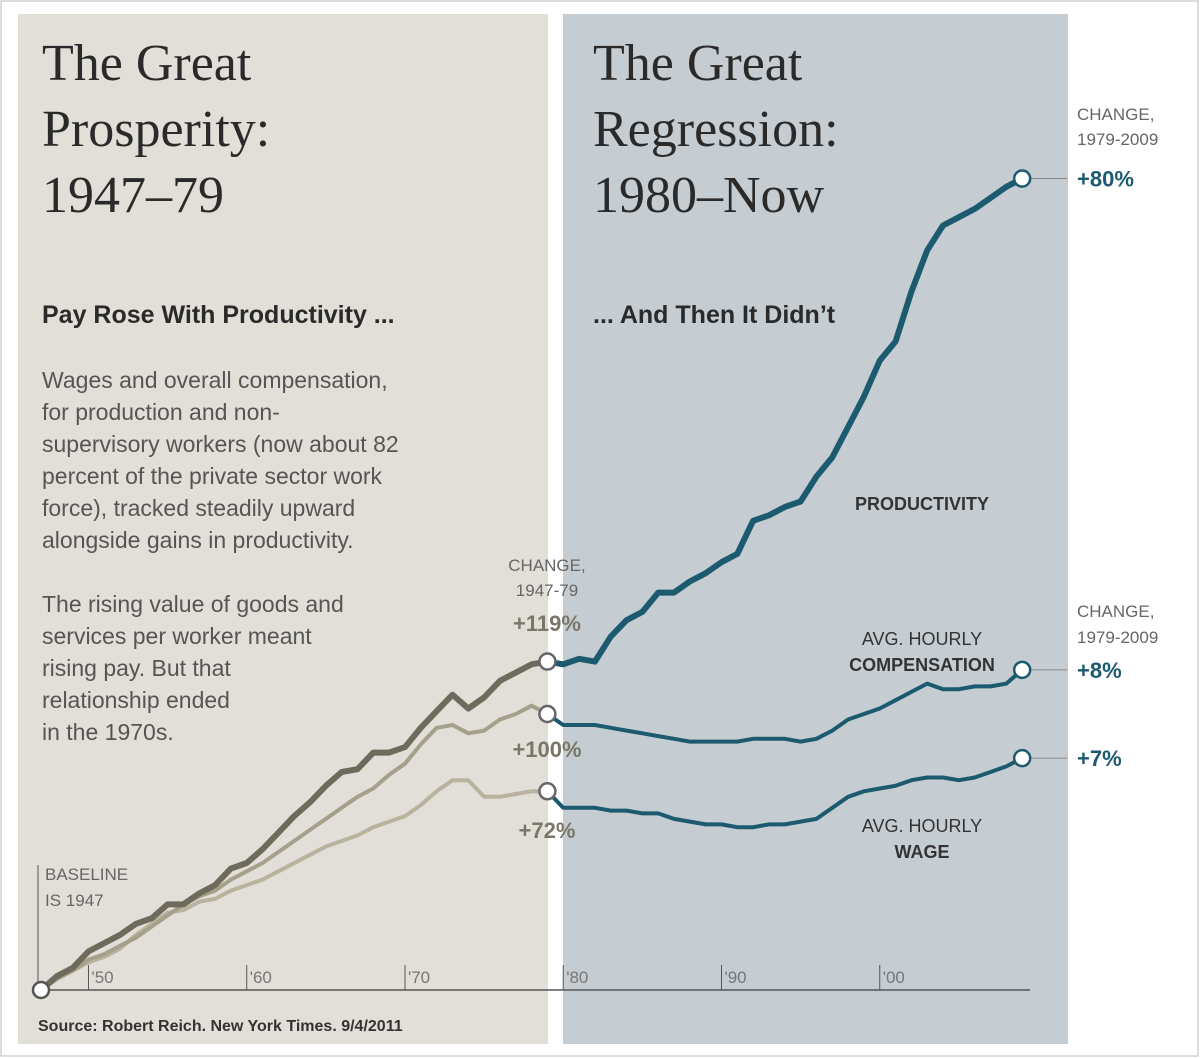 The width and height of the screenshot is (1200, 1058). Describe the element at coordinates (1099, 758) in the screenshot. I see `change-label: +7%` at that location.